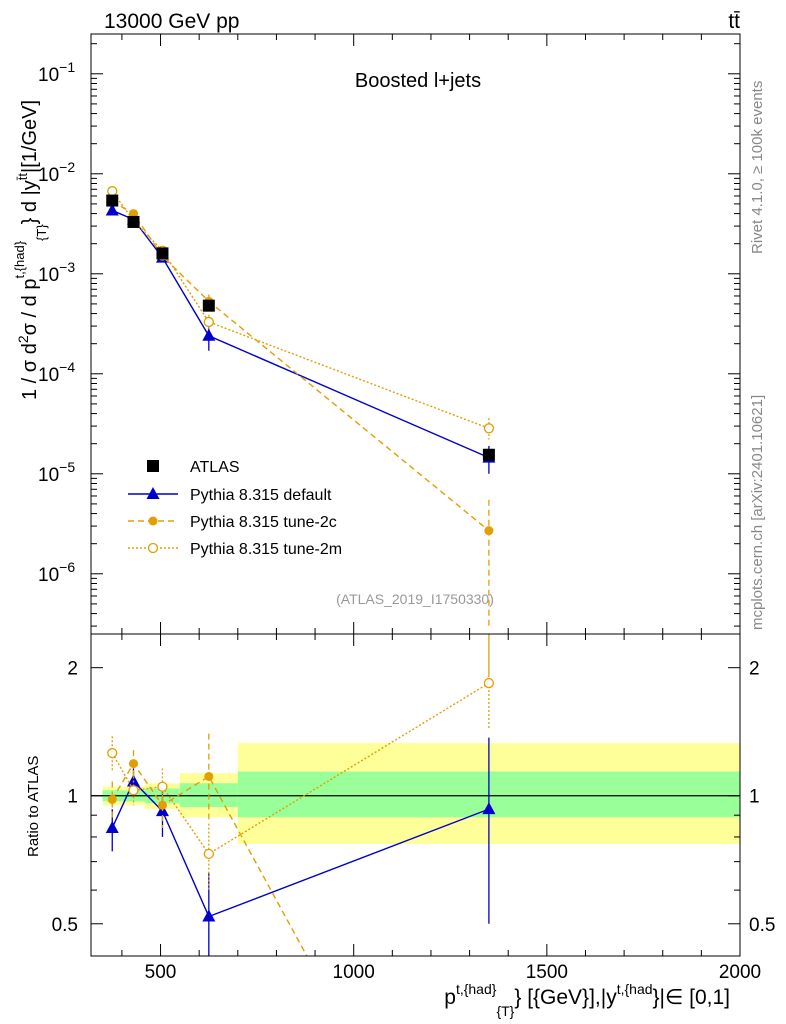 This screenshot has width=786, height=1024. Describe the element at coordinates (72, 669) in the screenshot. I see `ratio-y-tick-label-left: 2` at that location.